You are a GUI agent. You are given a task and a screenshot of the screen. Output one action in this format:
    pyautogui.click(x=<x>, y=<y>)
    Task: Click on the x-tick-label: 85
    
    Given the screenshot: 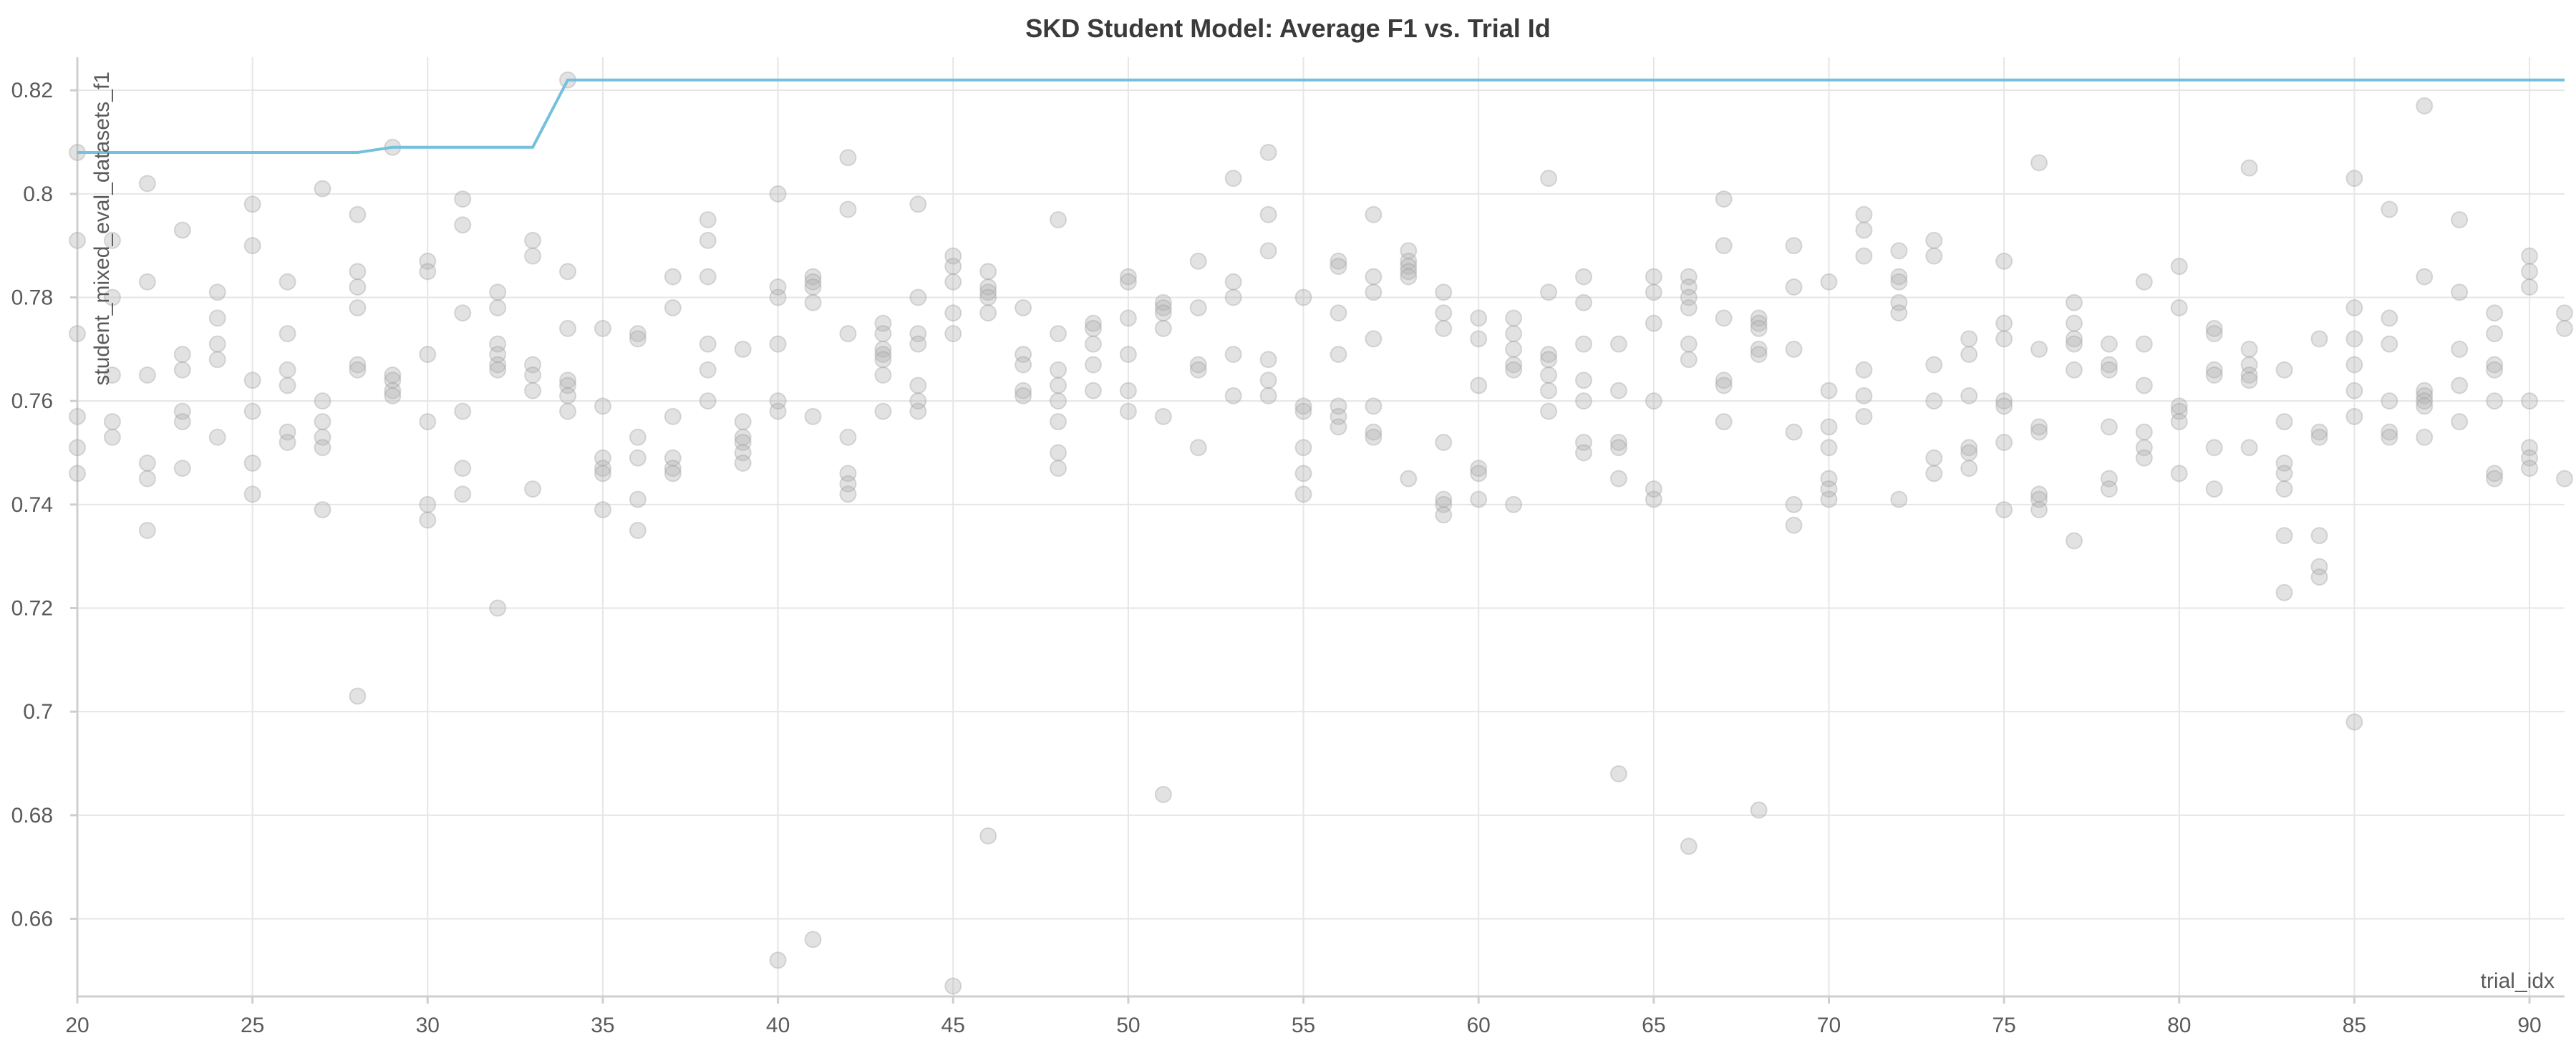 What is the action you would take?
    pyautogui.click(x=2355, y=1025)
    